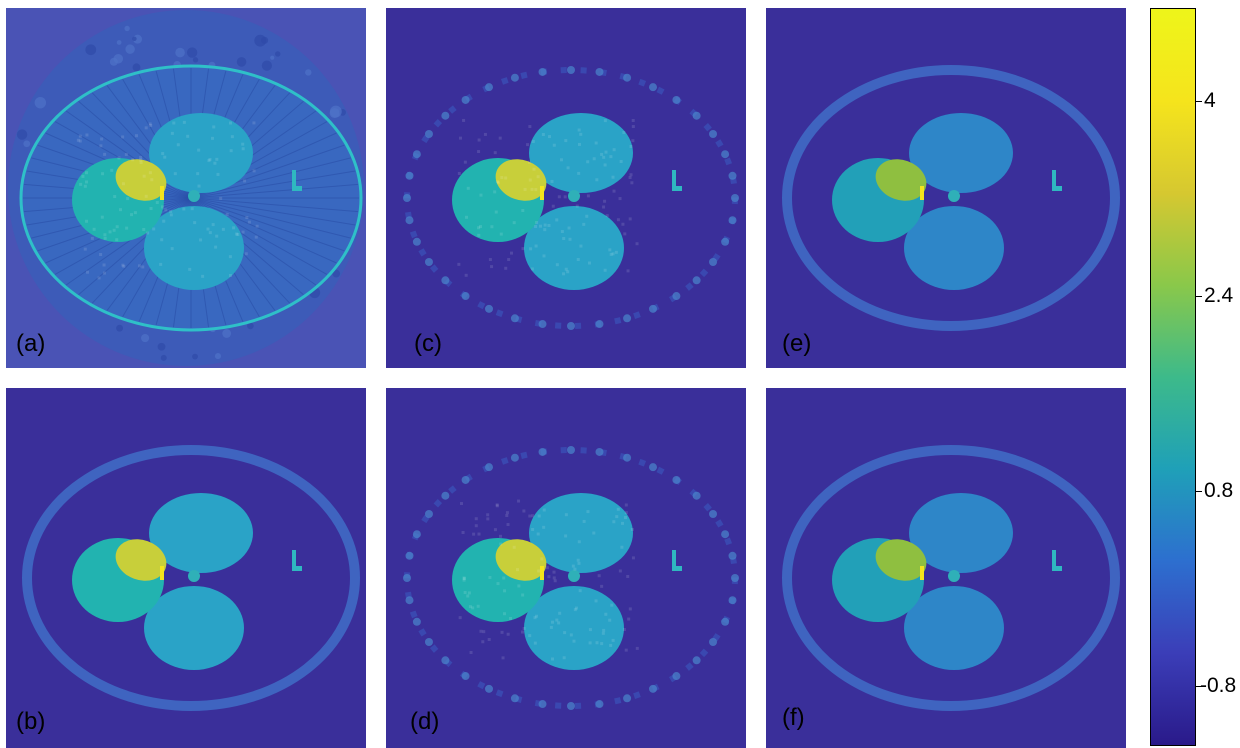 The width and height of the screenshot is (1240, 748). I want to click on panel-b, so click(186, 568).